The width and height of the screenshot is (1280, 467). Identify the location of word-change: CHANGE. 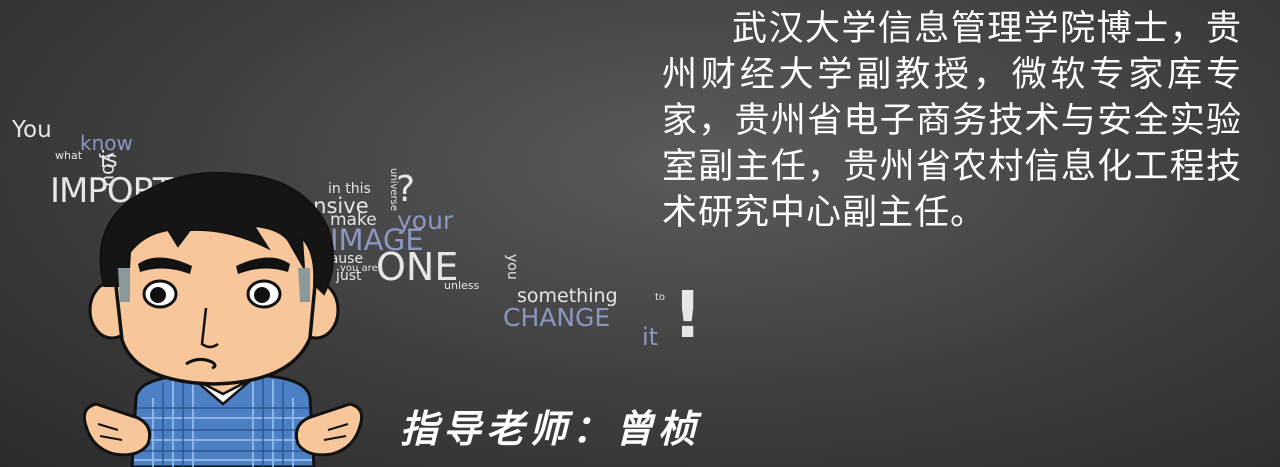
(557, 317).